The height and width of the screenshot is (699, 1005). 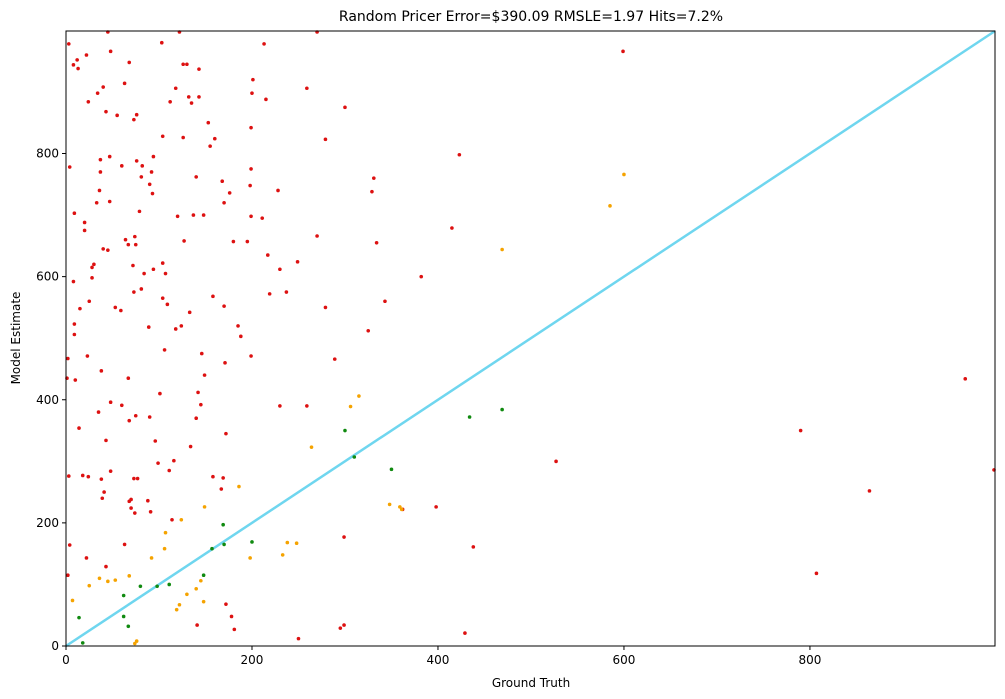 What do you see at coordinates (66, 660) in the screenshot?
I see `x-tick-label: 0` at bounding box center [66, 660].